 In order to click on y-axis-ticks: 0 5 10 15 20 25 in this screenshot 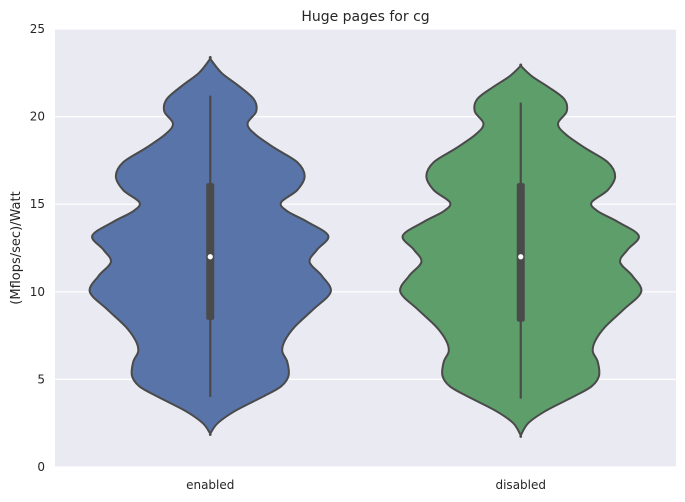, I will do `click(37, 248)`.